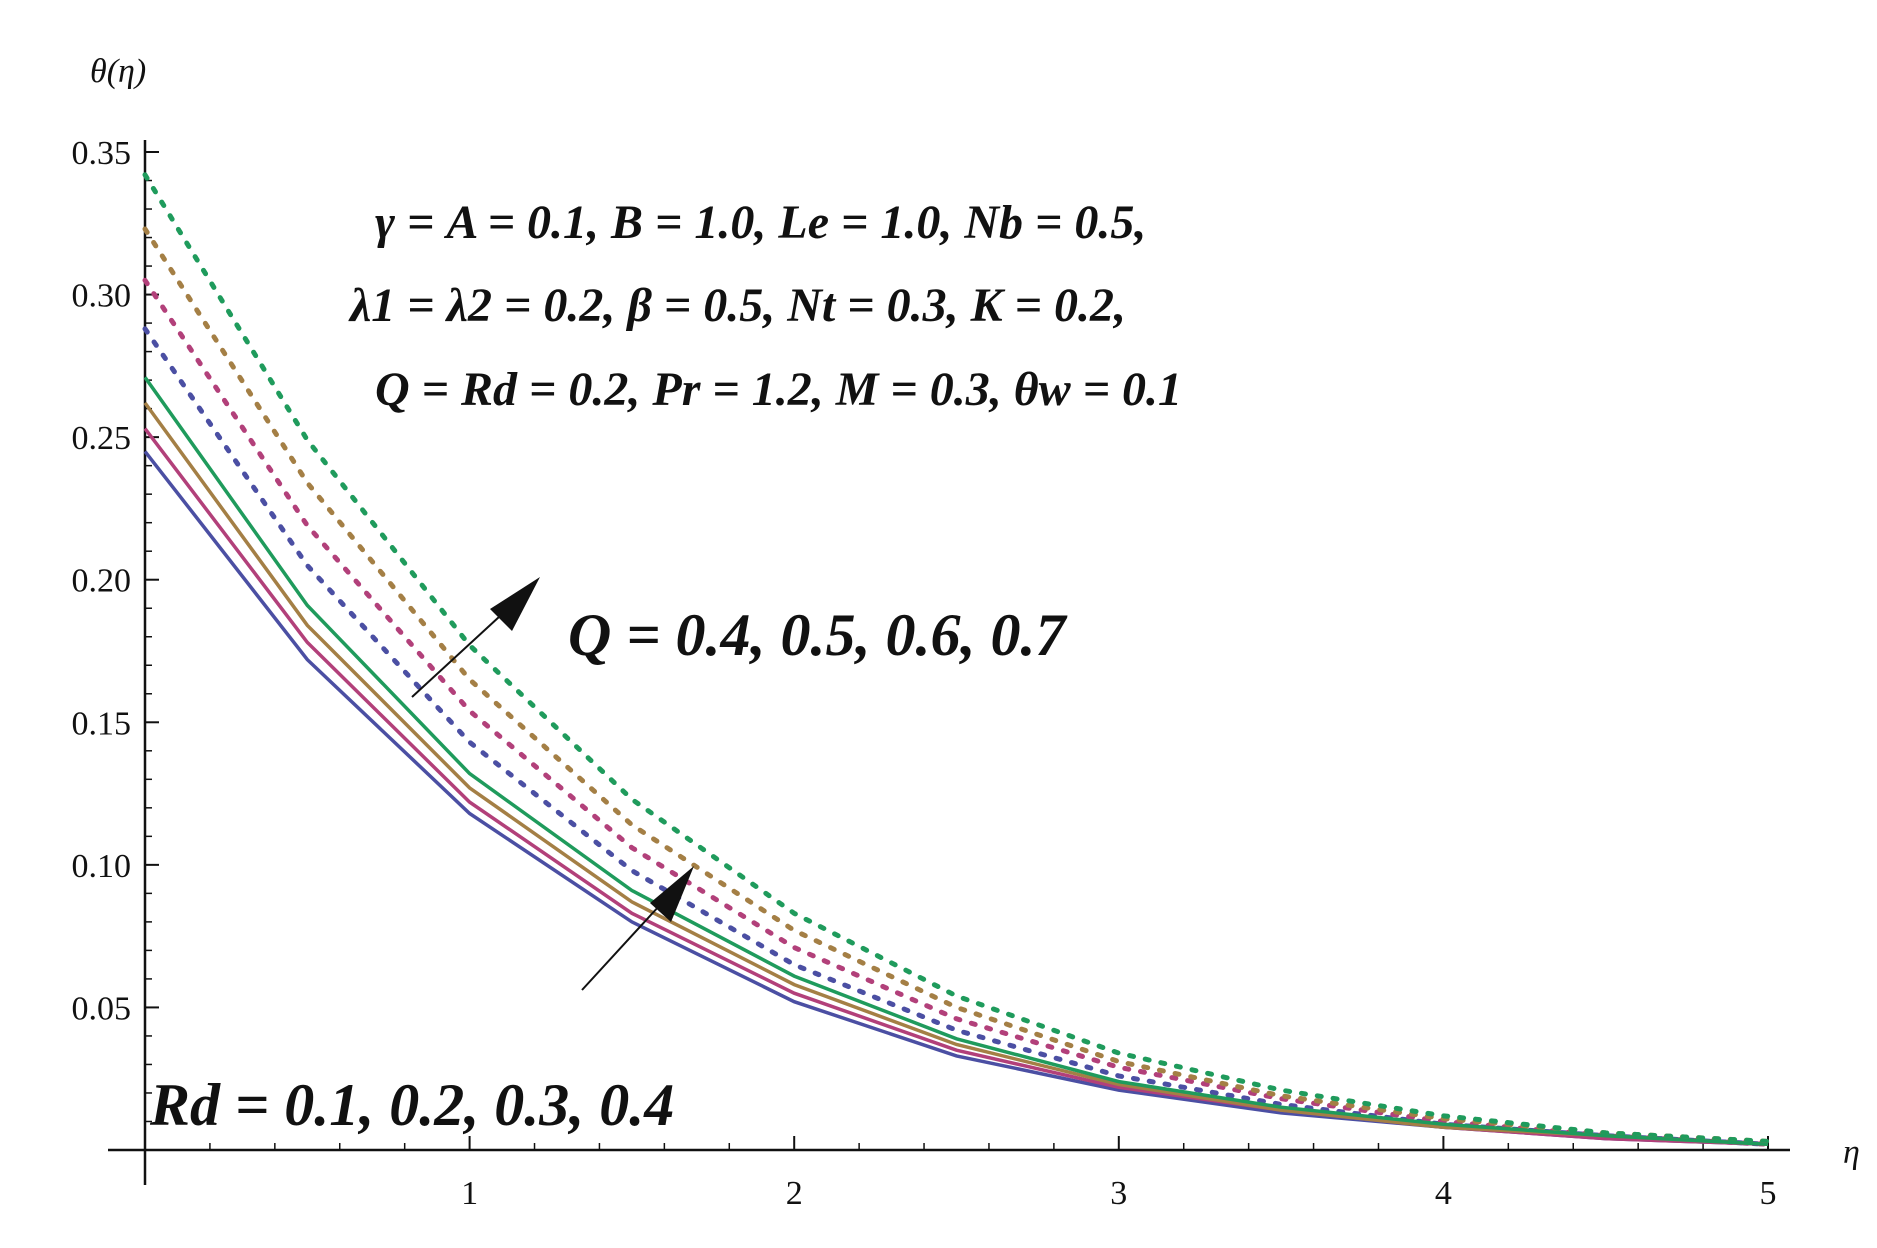  What do you see at coordinates (621, 947) in the screenshot?
I see `rd-arrow-shaft` at bounding box center [621, 947].